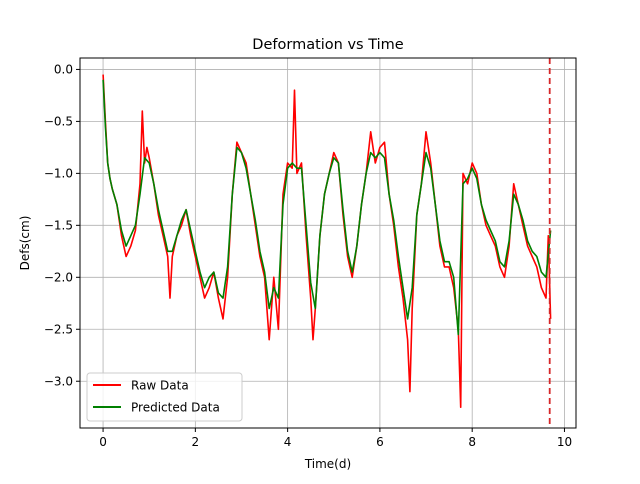 This screenshot has width=640, height=484. I want to click on y-axis-ticks: 0.0 −0.5 −1.0 −1.5 −2.0 −2.5 −3.0, so click(62, 226).